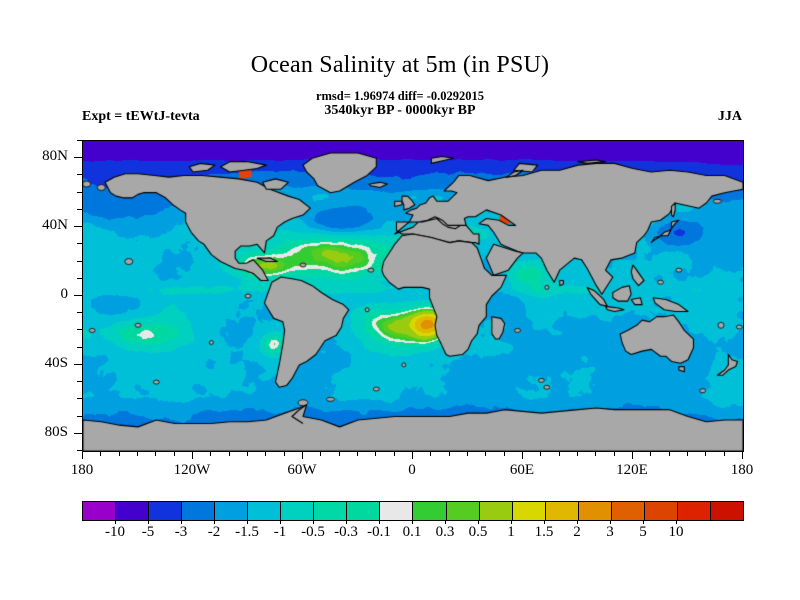 The image size is (800, 600). What do you see at coordinates (400, 96) in the screenshot?
I see `statistics-line: rmsd= 1.96974 diff= -0.0292015` at bounding box center [400, 96].